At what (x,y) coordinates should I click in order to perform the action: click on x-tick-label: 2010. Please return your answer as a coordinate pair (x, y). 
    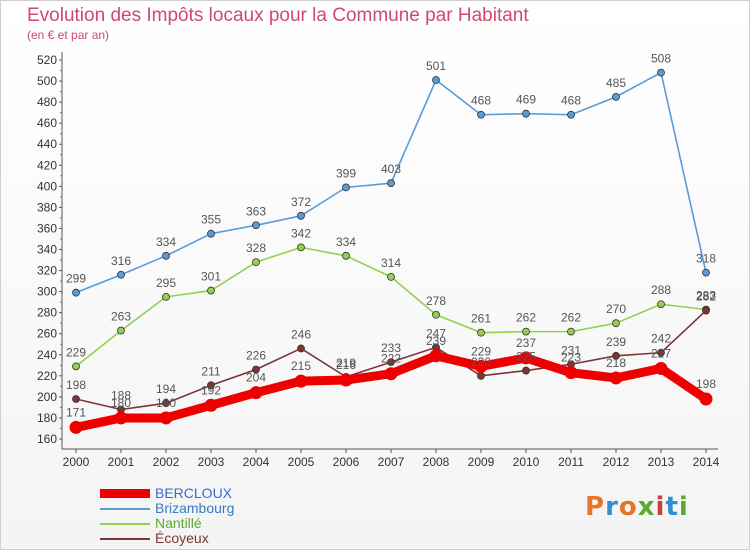
    Looking at the image, I should click on (526, 462).